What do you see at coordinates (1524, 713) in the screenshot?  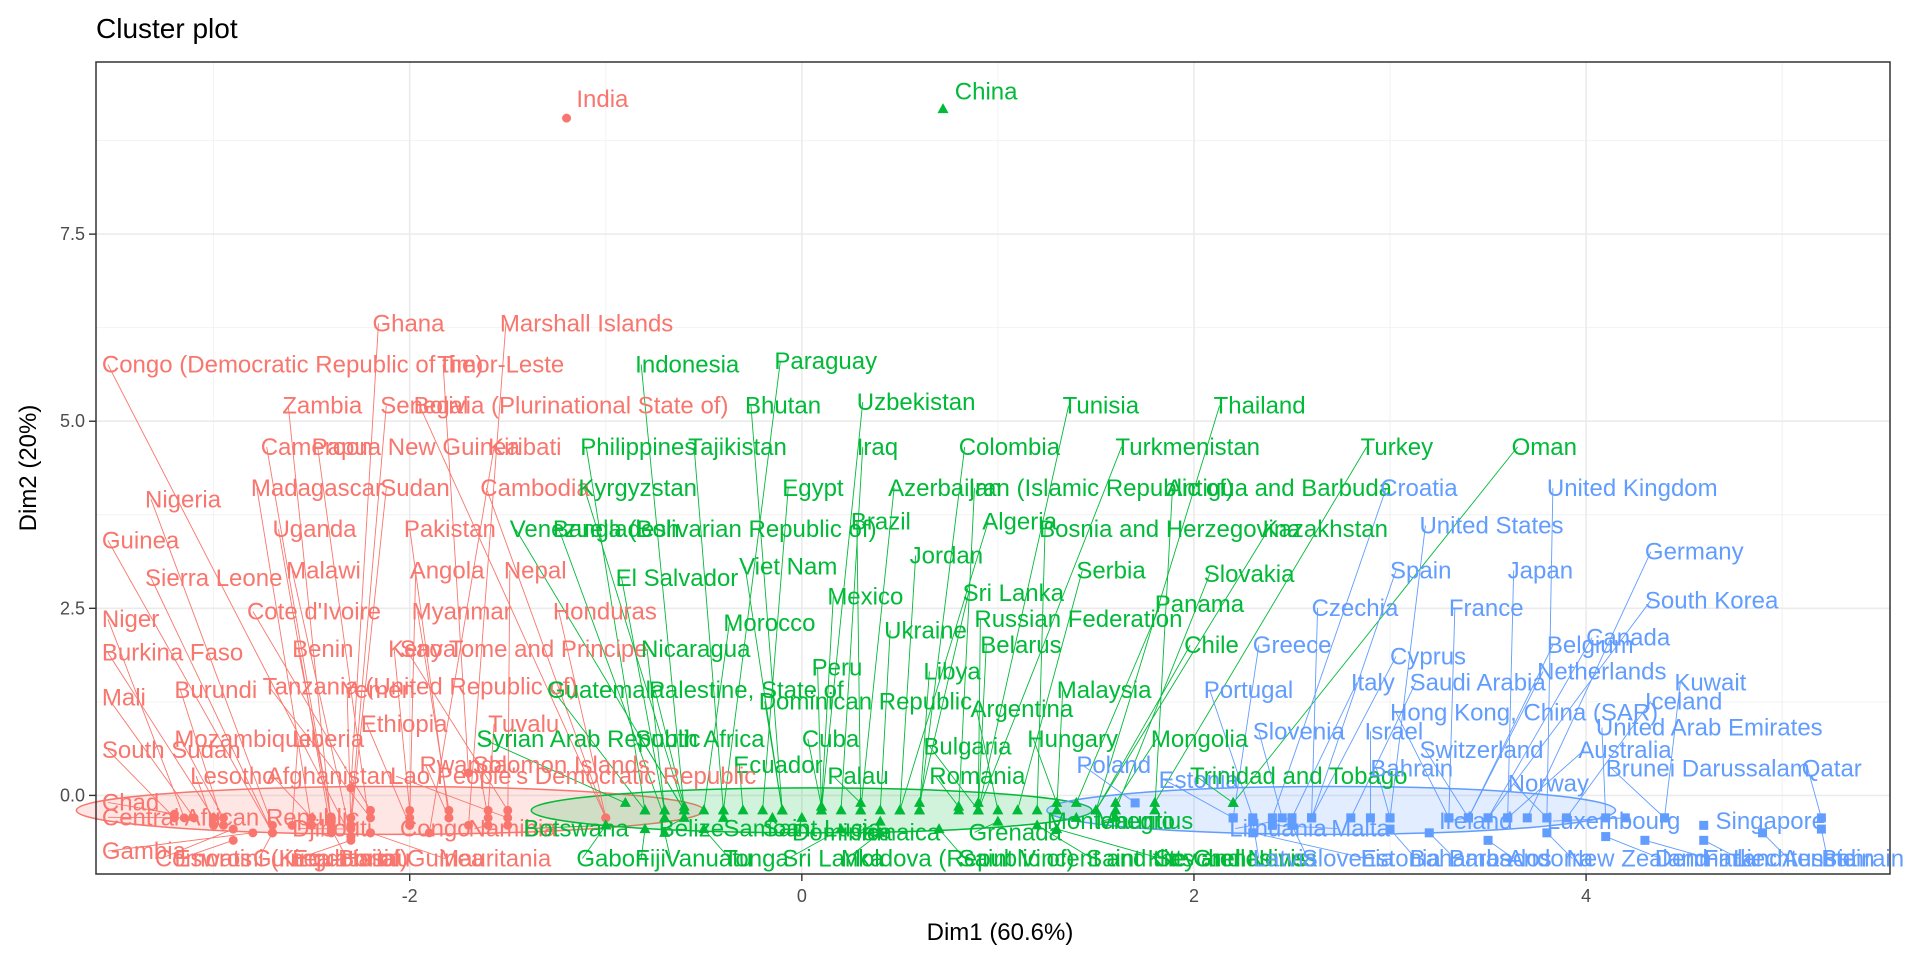 I see `point-label: Hong Kong, China (SAR)` at bounding box center [1524, 713].